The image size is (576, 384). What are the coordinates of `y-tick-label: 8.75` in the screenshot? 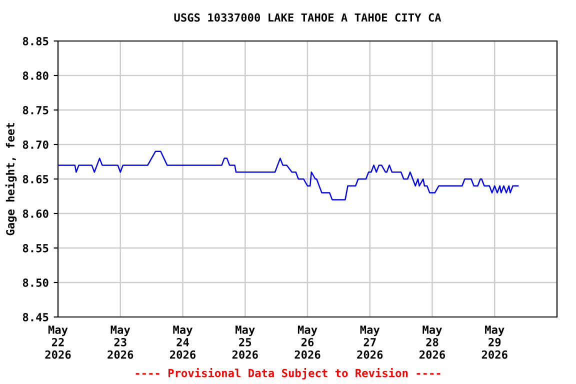 It's located at (35, 110).